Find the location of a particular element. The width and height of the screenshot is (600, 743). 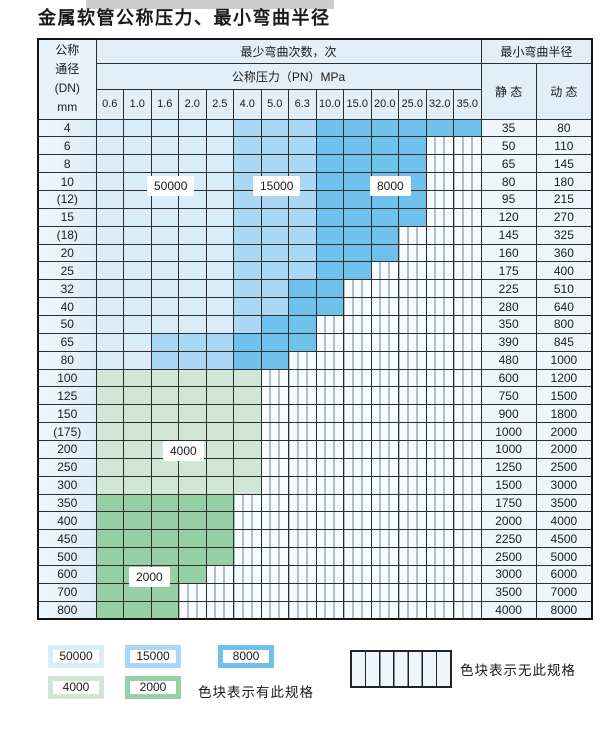

table-row-dn-12: (12) 95 215 is located at coordinates (315, 199).